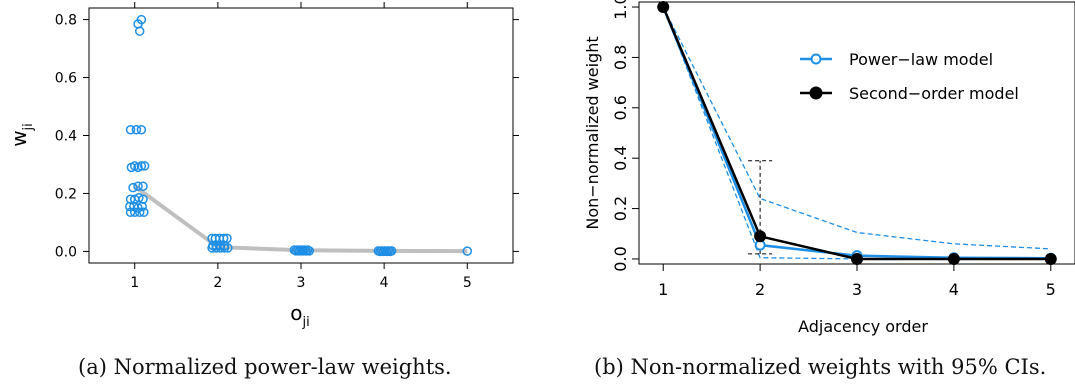 The image size is (1075, 392). Describe the element at coordinates (663, 289) in the screenshot. I see `chart-b-x-tick-label: 1` at that location.